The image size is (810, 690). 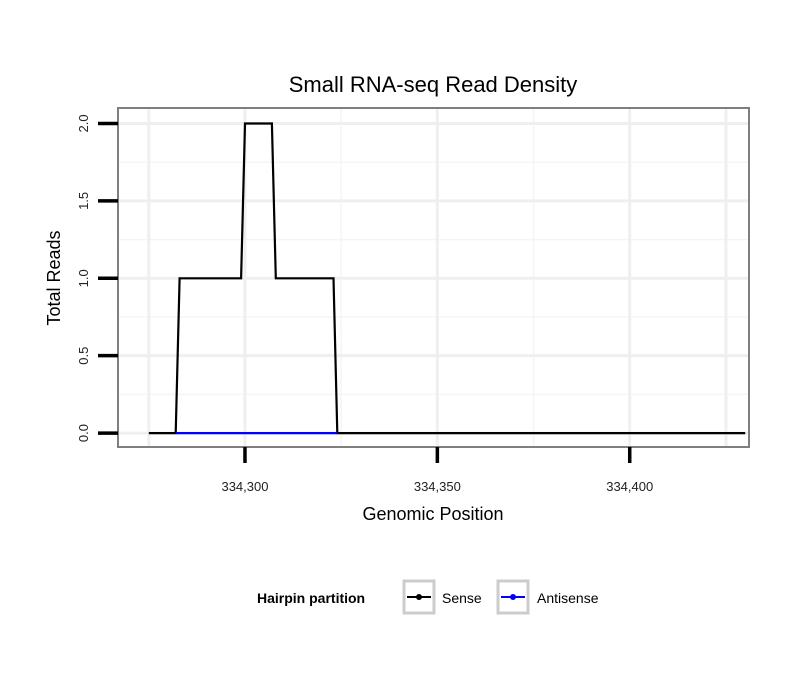 I want to click on legend-sense-marker, so click(x=419, y=597).